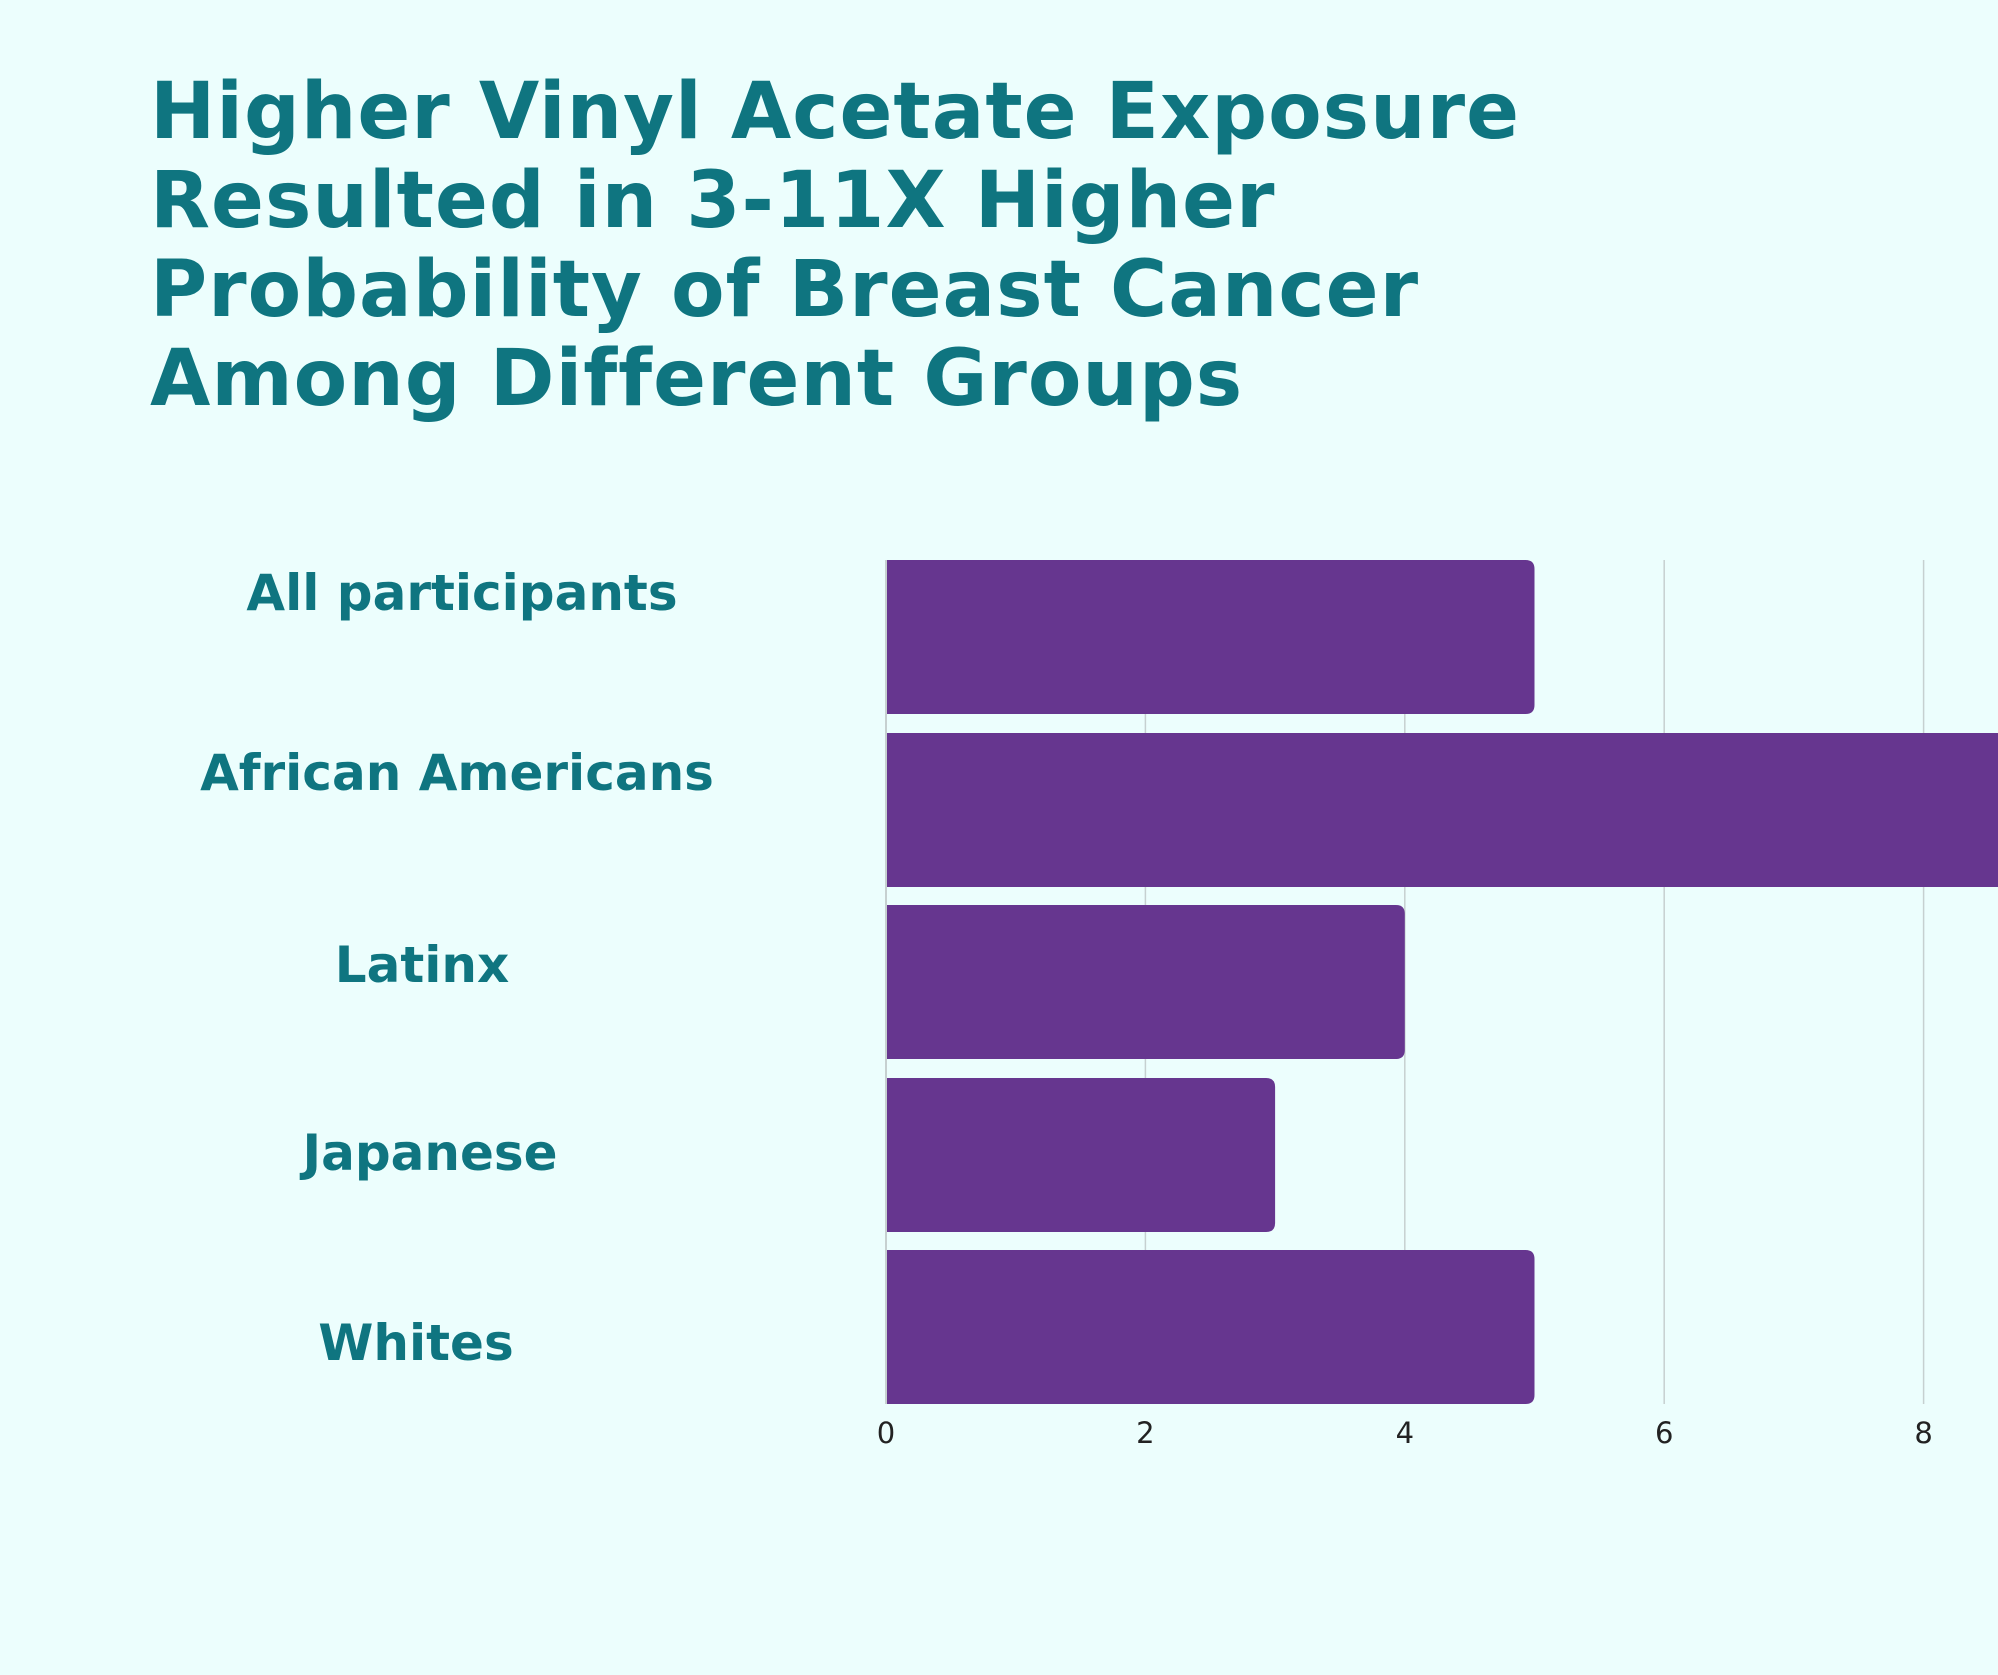  Describe the element at coordinates (1923, 1433) in the screenshot. I see `x-tick-label: 8` at that location.